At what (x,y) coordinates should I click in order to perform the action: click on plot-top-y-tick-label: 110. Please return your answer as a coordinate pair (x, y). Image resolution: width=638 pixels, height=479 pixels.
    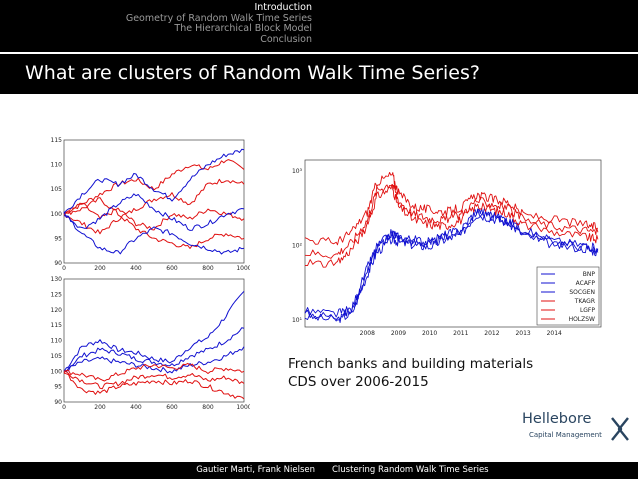
    Looking at the image, I should click on (57, 165).